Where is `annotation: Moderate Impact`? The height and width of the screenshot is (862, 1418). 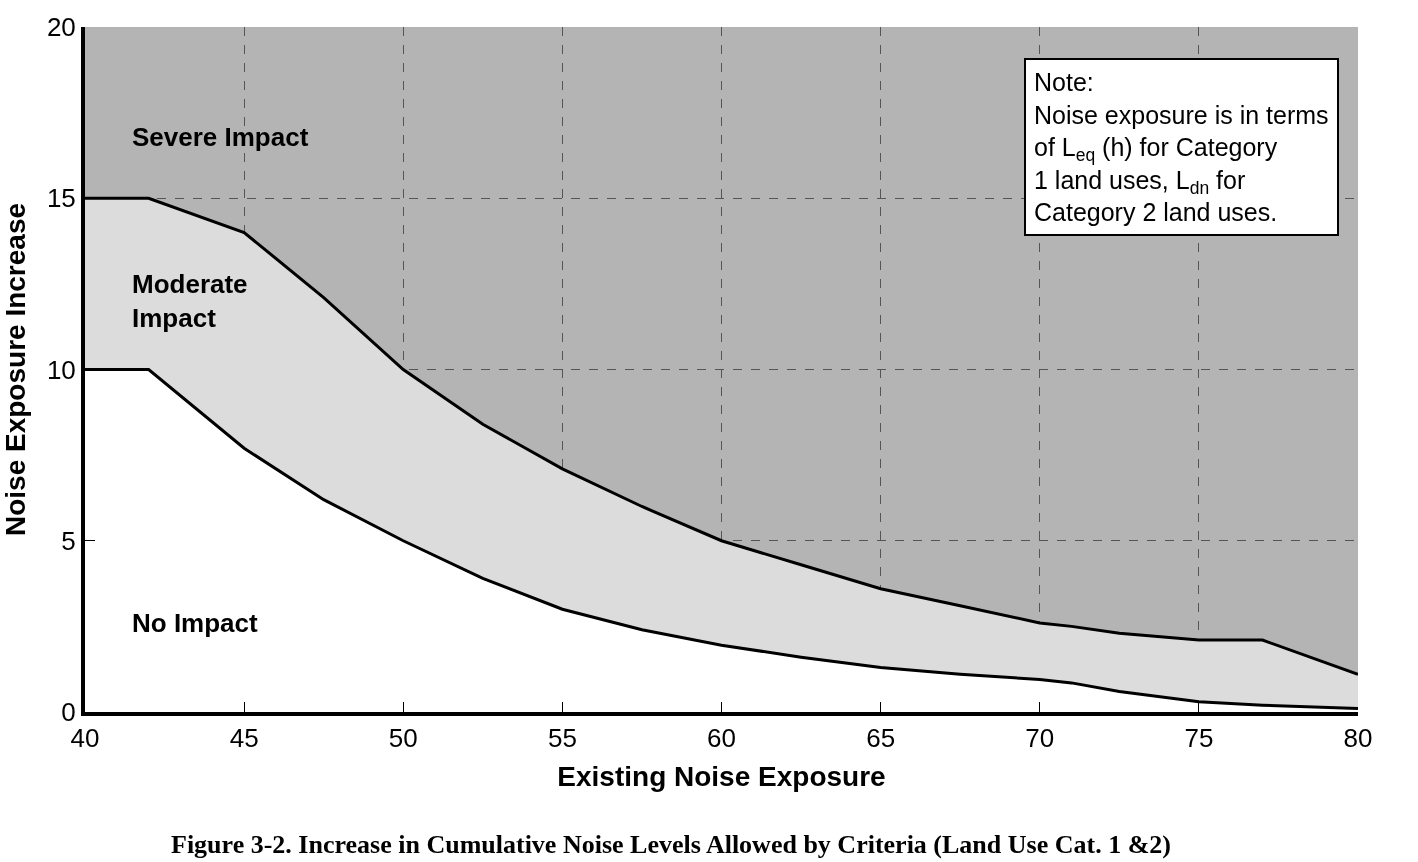 annotation: Moderate Impact is located at coordinates (190, 301).